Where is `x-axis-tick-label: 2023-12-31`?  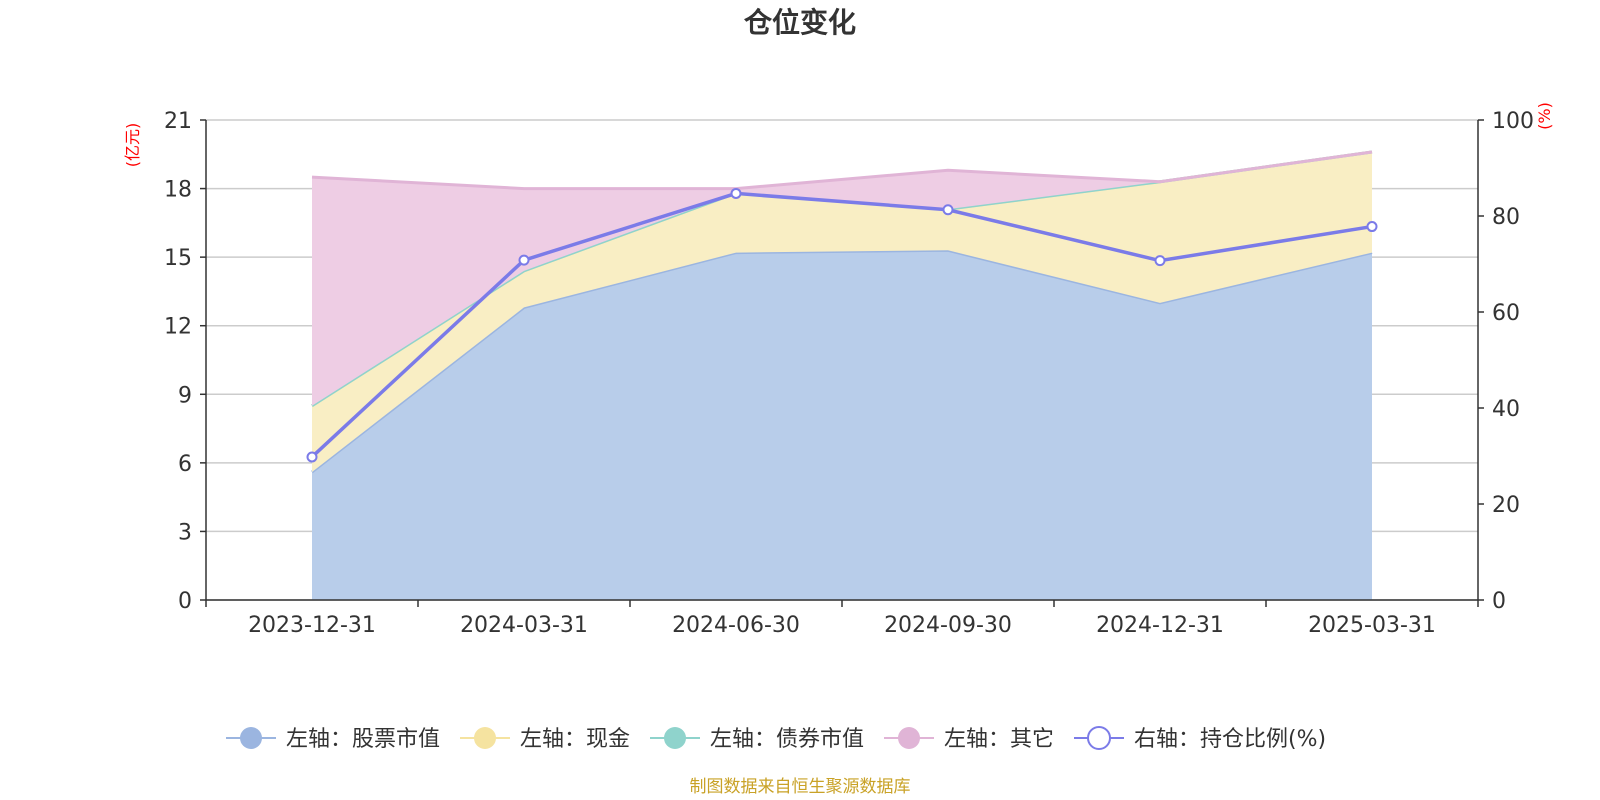
x-axis-tick-label: 2023-12-31 is located at coordinates (312, 625).